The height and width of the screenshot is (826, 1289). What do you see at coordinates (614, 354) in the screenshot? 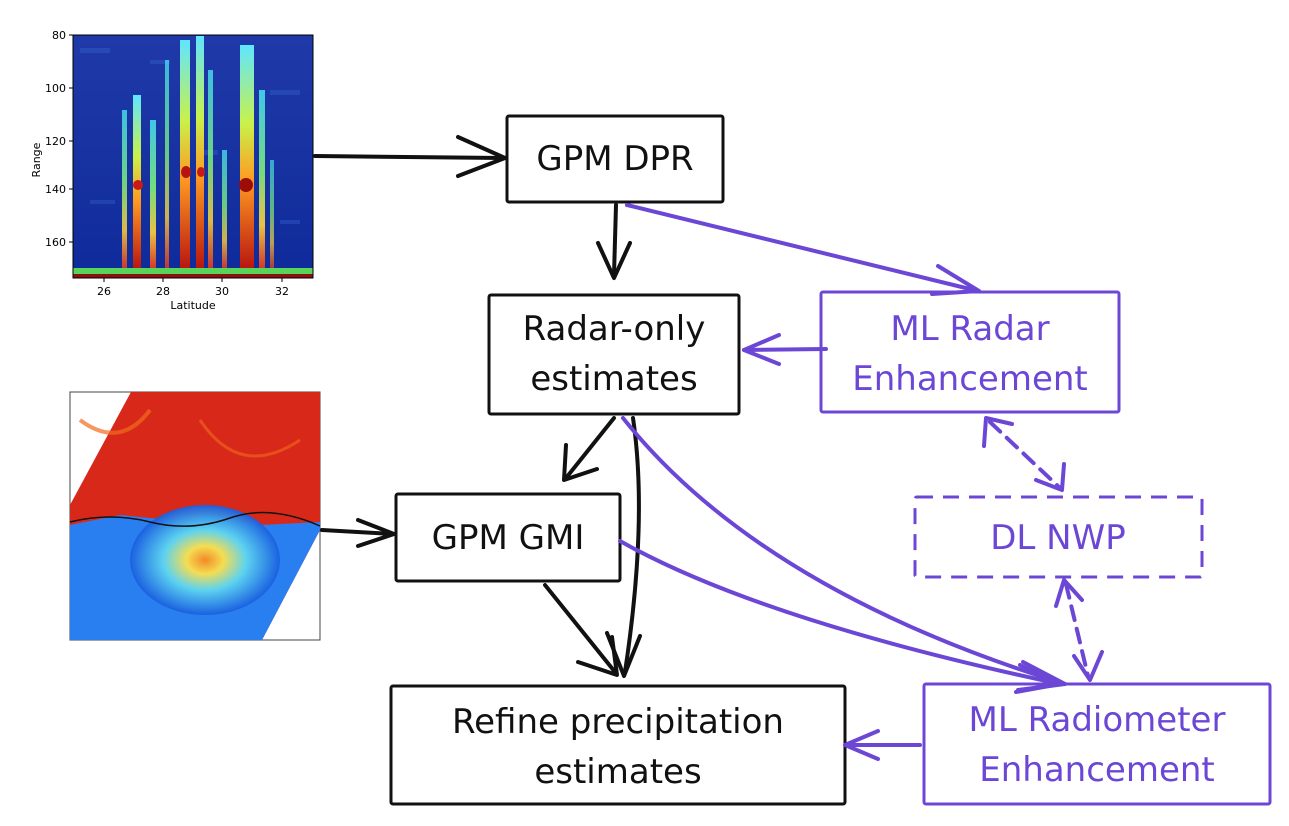
I see `radar-only-box: Radar-only estimates` at bounding box center [614, 354].